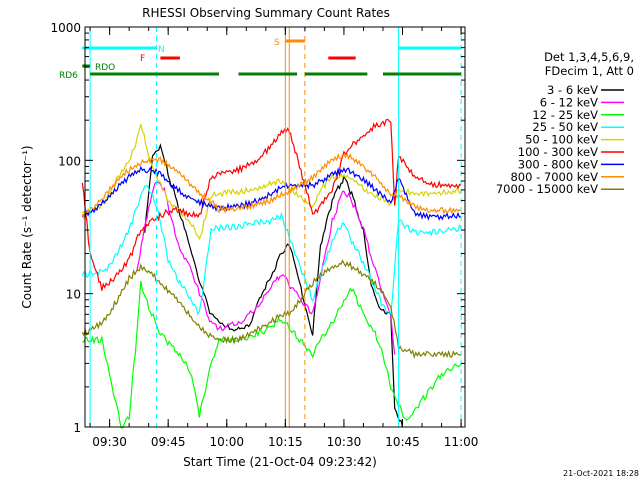 The height and width of the screenshot is (480, 640). I want to click on legend-entry-label-1: 6 - 12 keV, so click(569, 102).